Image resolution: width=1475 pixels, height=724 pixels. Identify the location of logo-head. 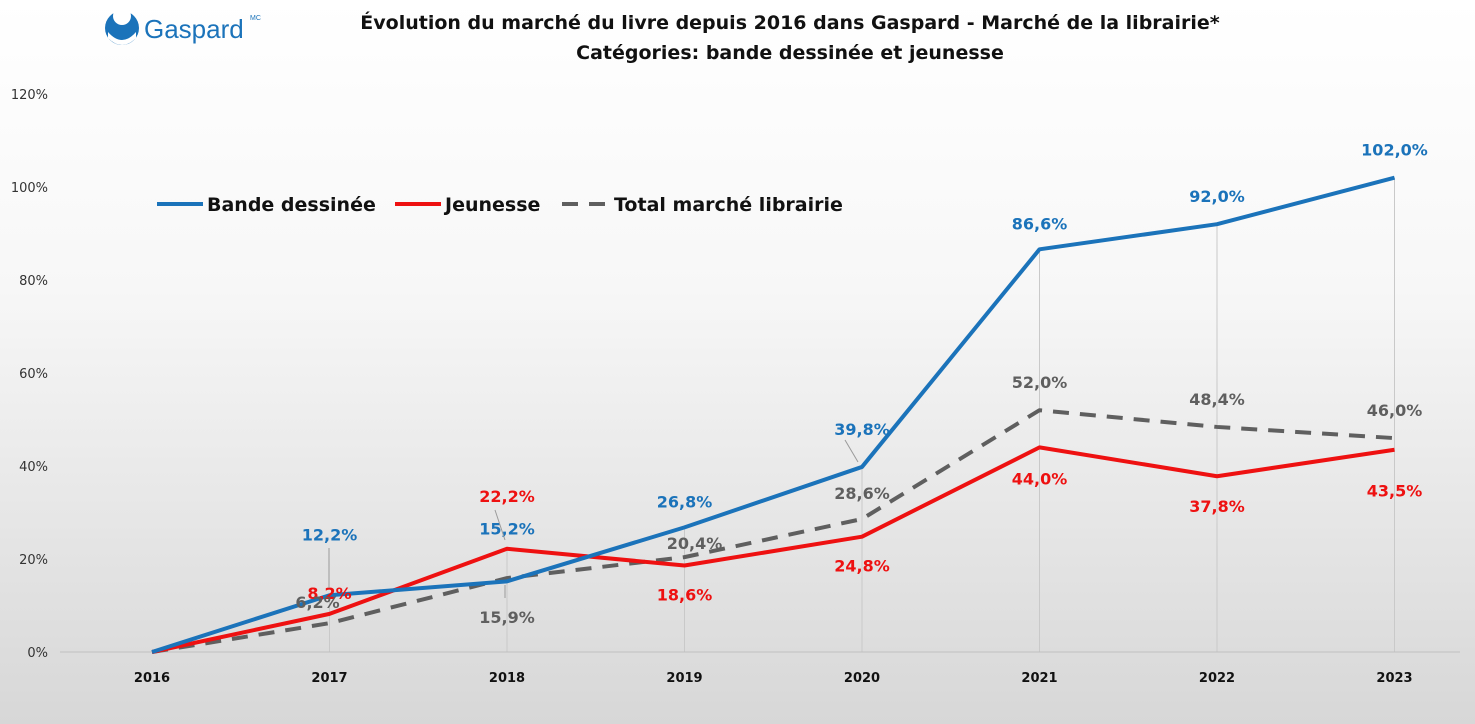
(122, 16).